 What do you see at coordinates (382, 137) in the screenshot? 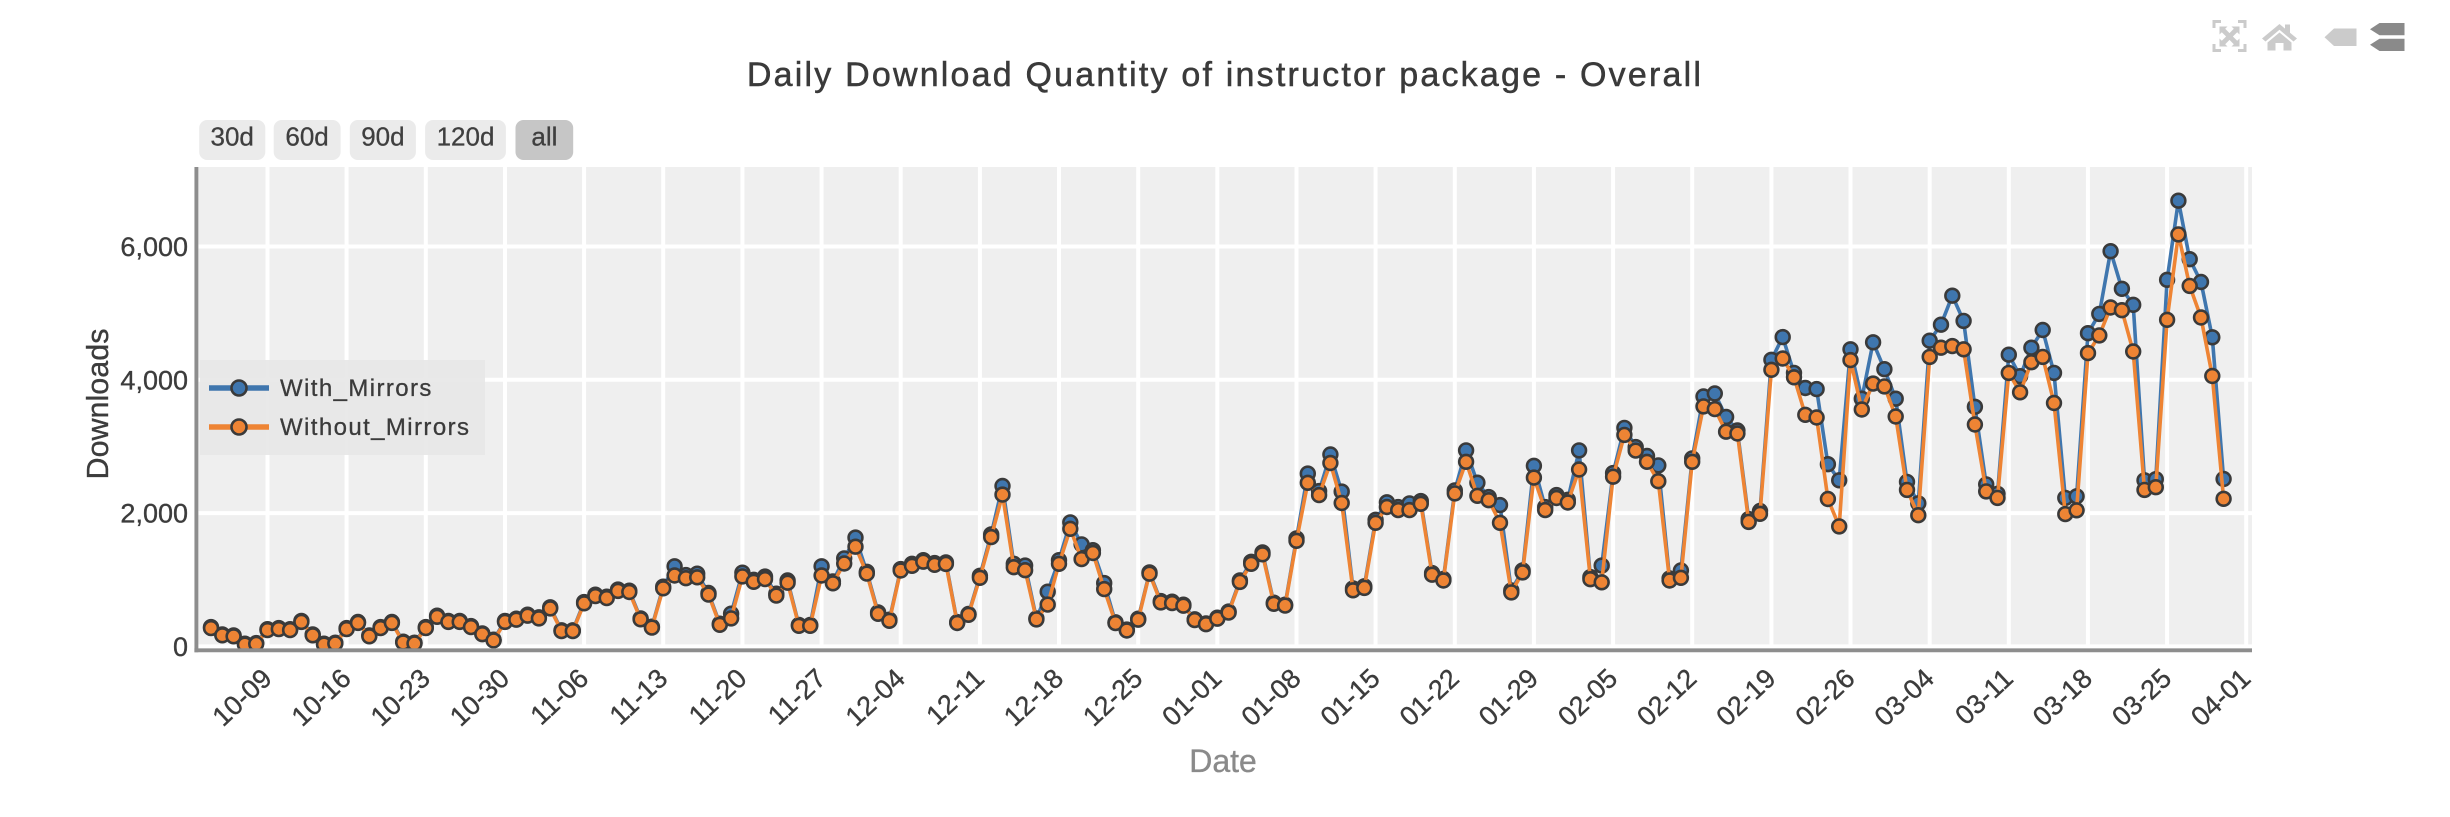
I see `svg-text: 90d` at bounding box center [382, 137].